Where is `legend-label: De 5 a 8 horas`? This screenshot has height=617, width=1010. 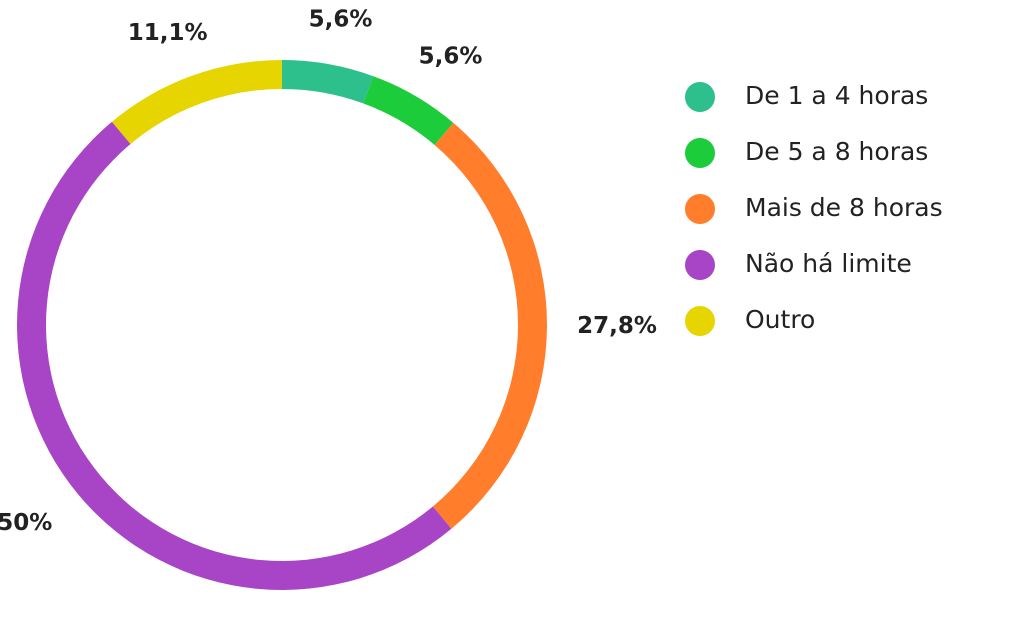 legend-label: De 5 a 8 horas is located at coordinates (836, 151).